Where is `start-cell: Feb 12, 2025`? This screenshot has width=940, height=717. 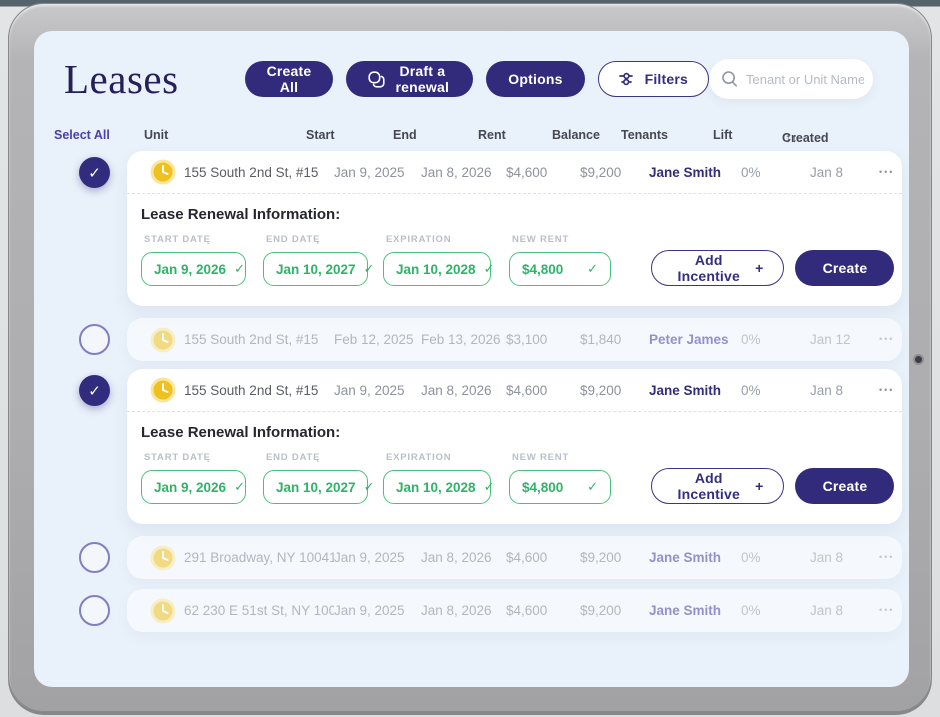
start-cell: Feb 12, 2025 is located at coordinates (374, 339).